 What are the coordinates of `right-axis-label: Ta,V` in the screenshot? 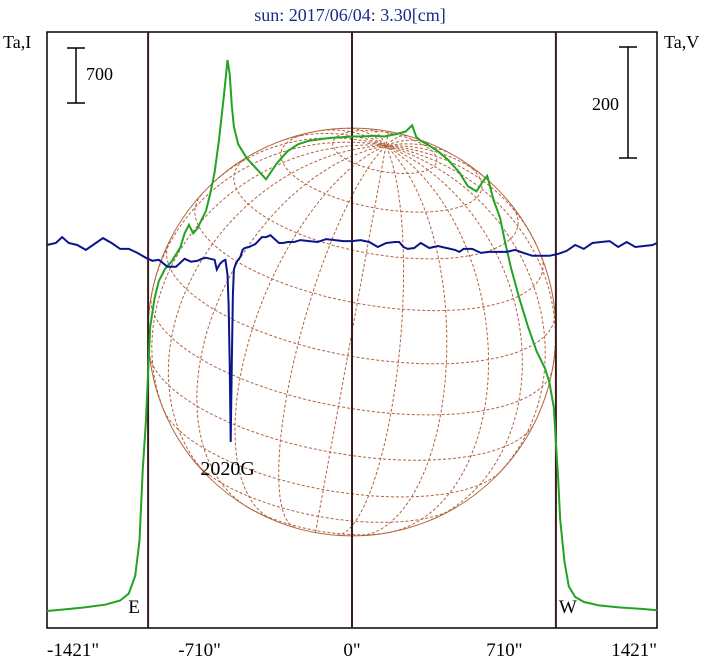 It's located at (681, 42).